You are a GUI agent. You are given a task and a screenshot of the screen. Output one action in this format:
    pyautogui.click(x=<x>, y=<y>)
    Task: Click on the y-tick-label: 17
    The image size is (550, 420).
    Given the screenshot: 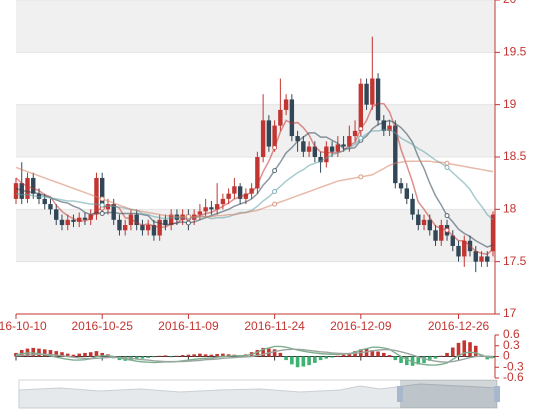 What is the action you would take?
    pyautogui.click(x=510, y=313)
    